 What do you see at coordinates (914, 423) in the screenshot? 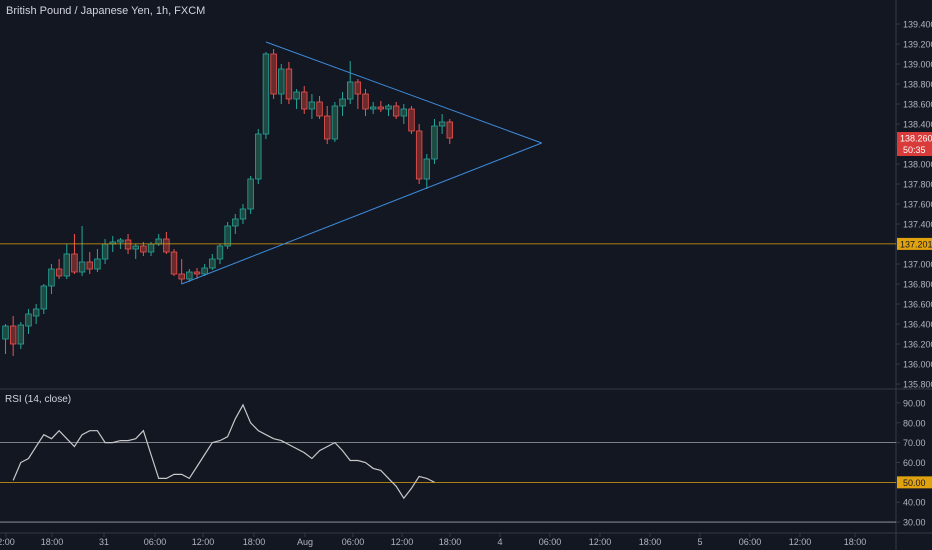
I see `rsi-tick-label: 80.00` at bounding box center [914, 423].